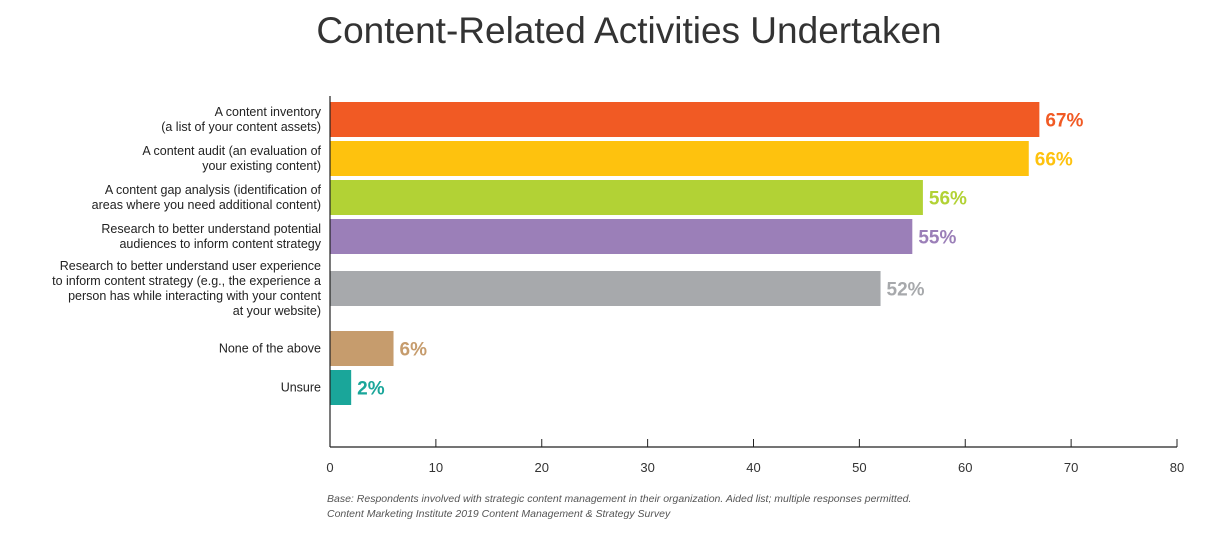  What do you see at coordinates (629, 30) in the screenshot?
I see `chart-title: Content-Related Activities Undertaken` at bounding box center [629, 30].